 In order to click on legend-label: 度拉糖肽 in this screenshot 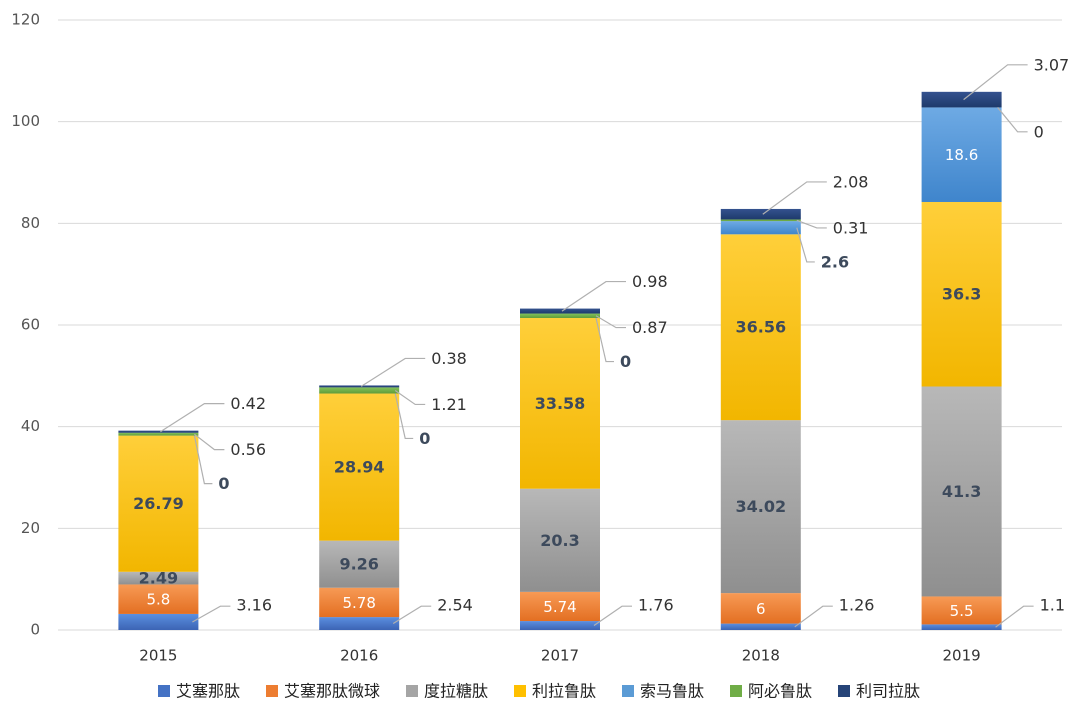, I will do `click(456, 691)`.